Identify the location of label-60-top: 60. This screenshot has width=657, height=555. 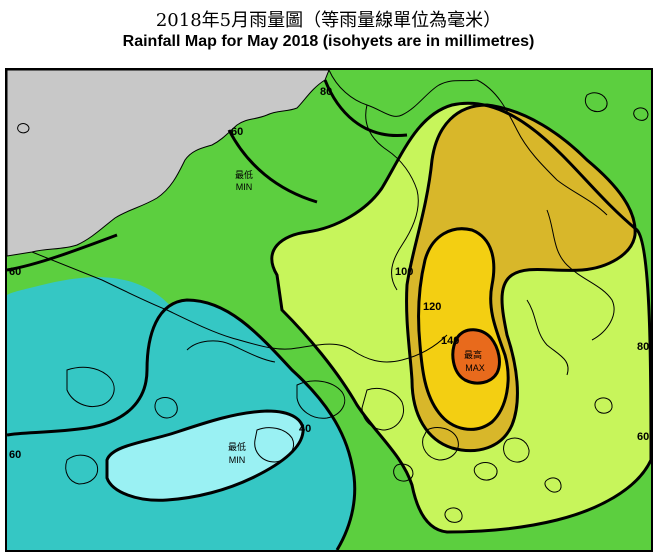
(237, 132).